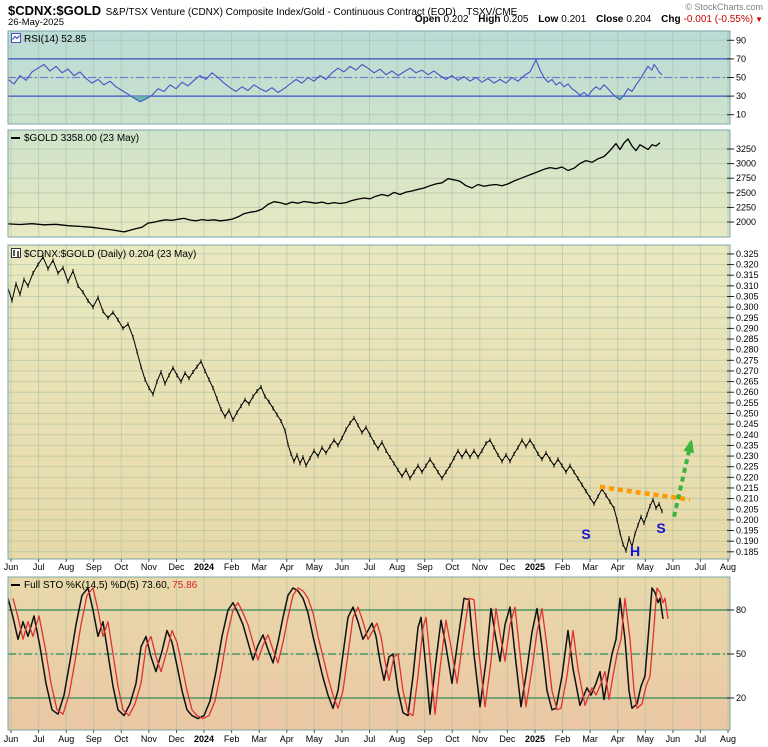  I want to click on copyright-text: © StockCharts.com, so click(724, 7).